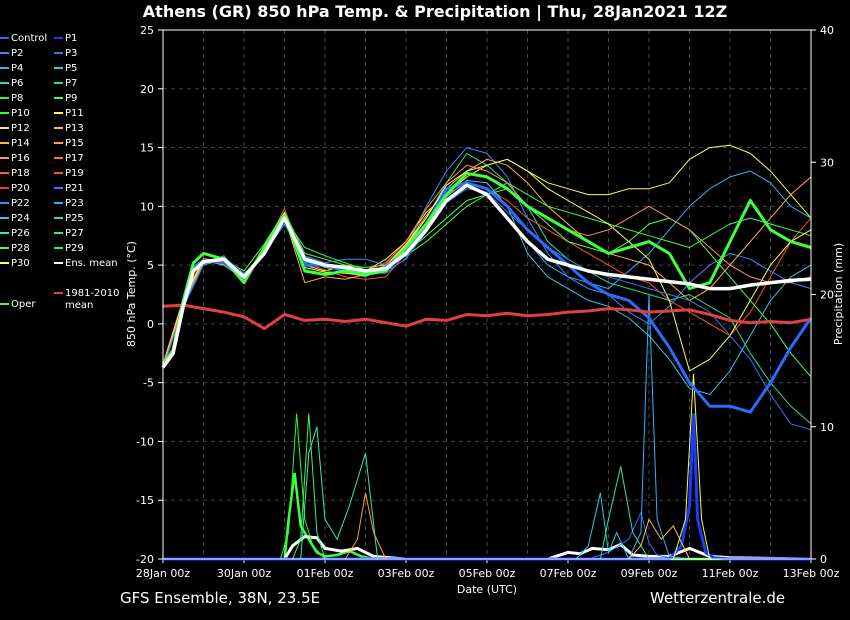 Image resolution: width=850 pixels, height=620 pixels. Describe the element at coordinates (145, 500) in the screenshot. I see `y-tick-label: -15` at that location.